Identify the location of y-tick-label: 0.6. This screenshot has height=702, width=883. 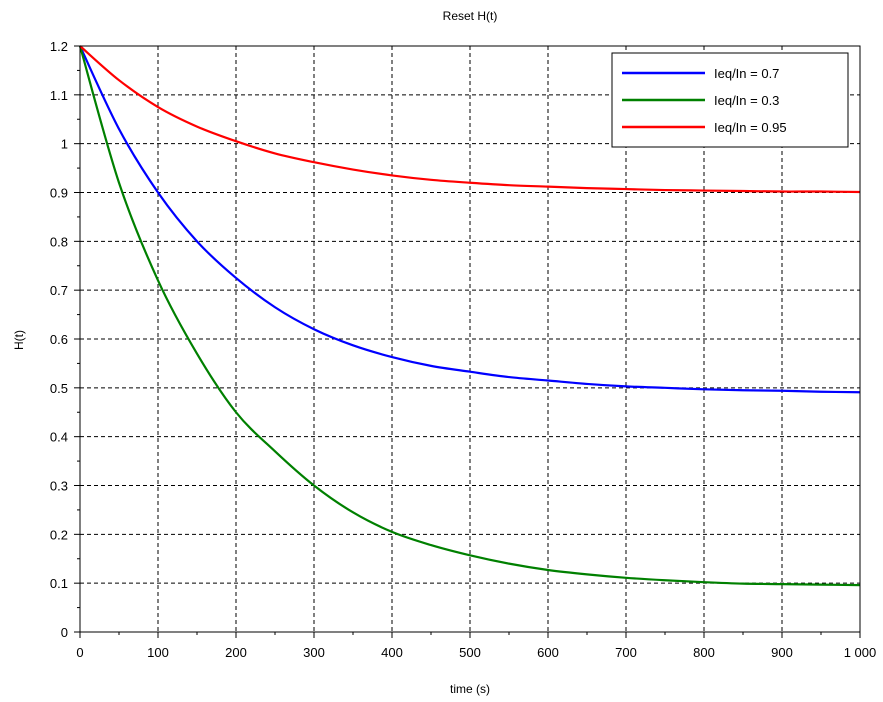
(59, 339).